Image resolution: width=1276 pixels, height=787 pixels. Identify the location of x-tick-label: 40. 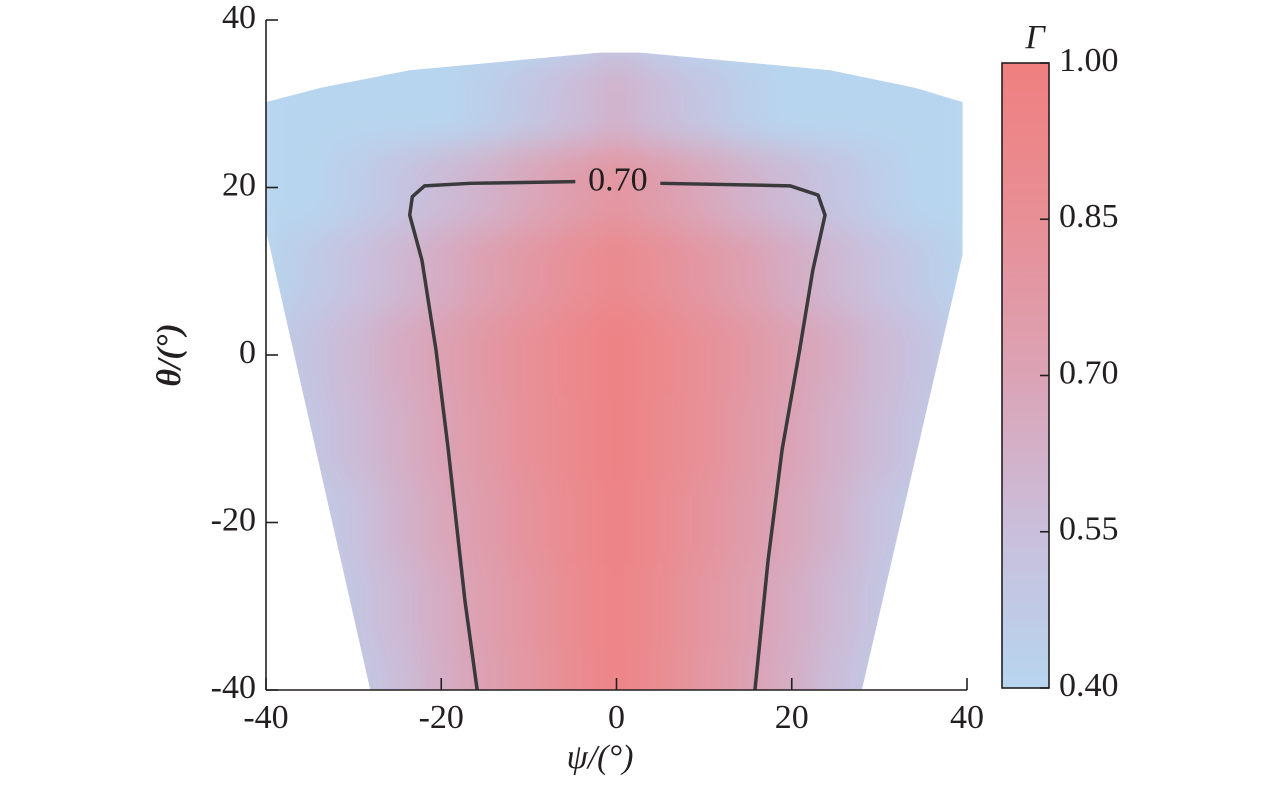
(967, 717).